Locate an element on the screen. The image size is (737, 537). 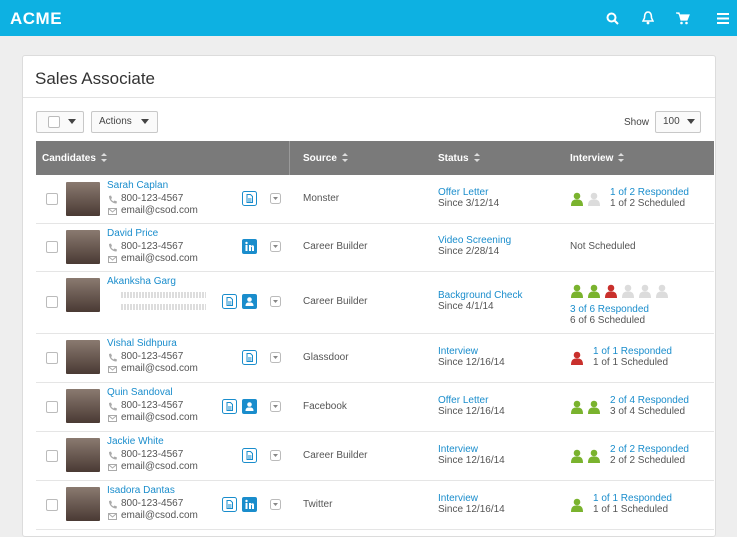
status: Video Screening is located at coordinates (475, 240).